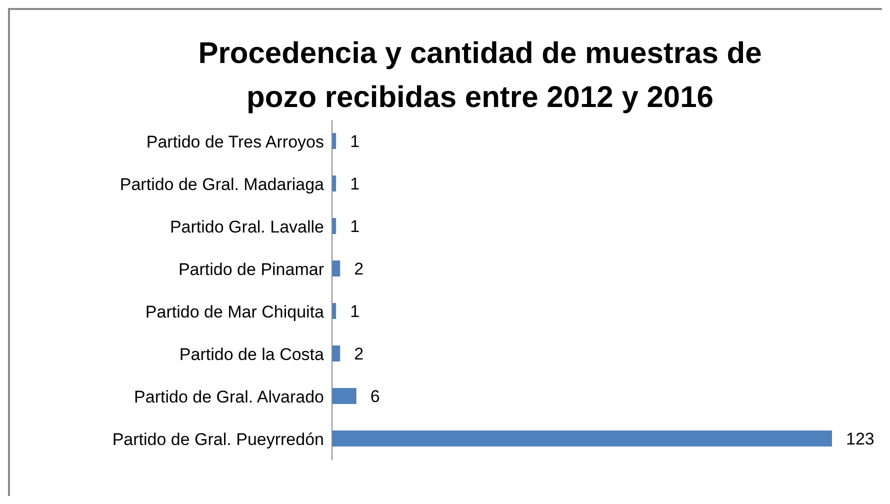 The height and width of the screenshot is (504, 890). What do you see at coordinates (860, 439) in the screenshot?
I see `data-label: 123` at bounding box center [860, 439].